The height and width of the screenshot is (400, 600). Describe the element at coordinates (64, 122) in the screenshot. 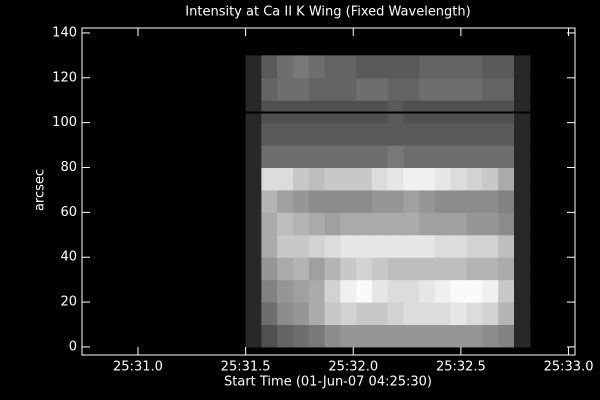

I see `y-tick-label: 100` at that location.